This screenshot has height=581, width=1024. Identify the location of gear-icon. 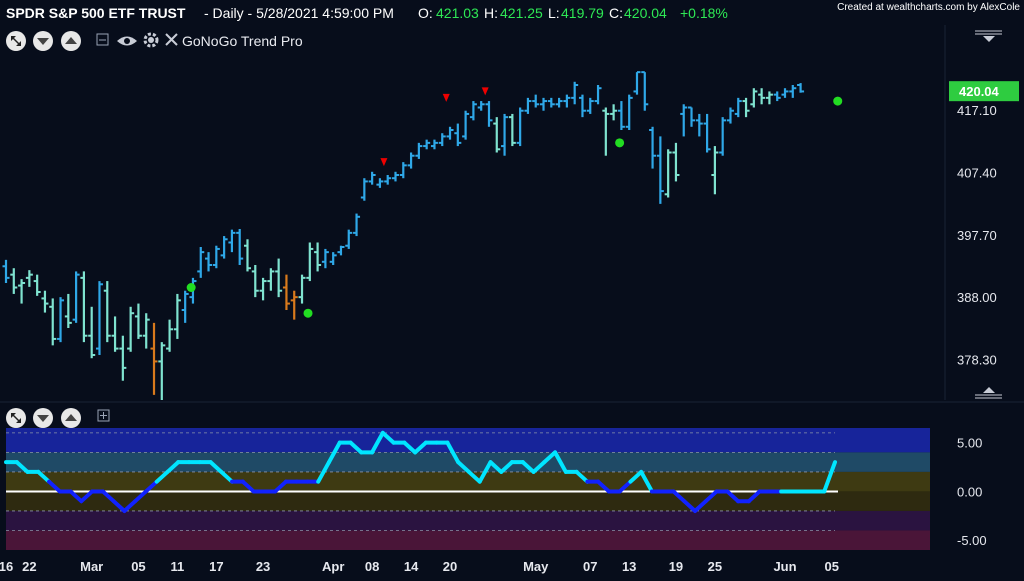
(151, 40).